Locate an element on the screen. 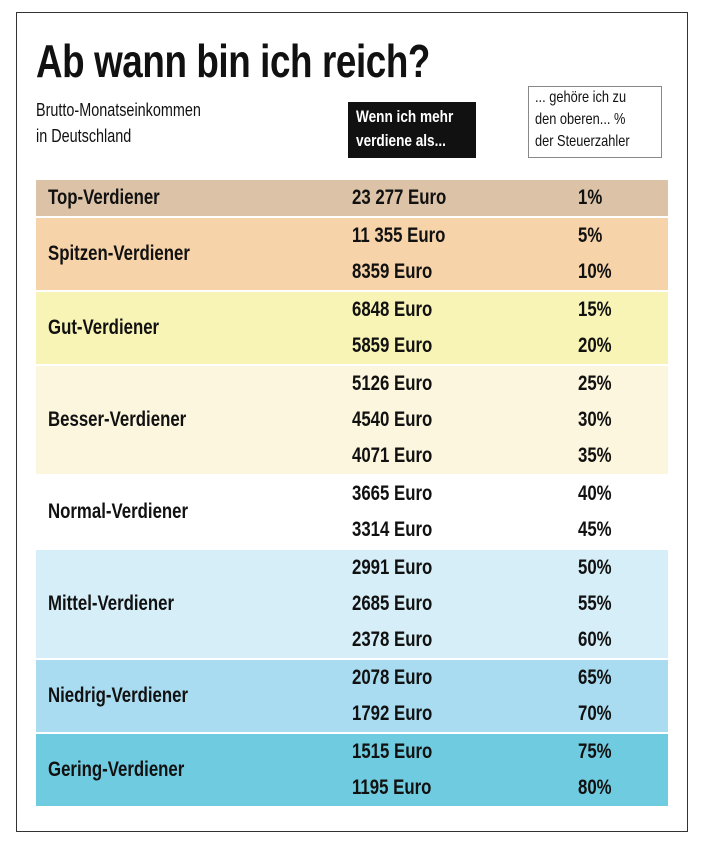 This screenshot has height=847, width=705. percent: 80% is located at coordinates (595, 787).